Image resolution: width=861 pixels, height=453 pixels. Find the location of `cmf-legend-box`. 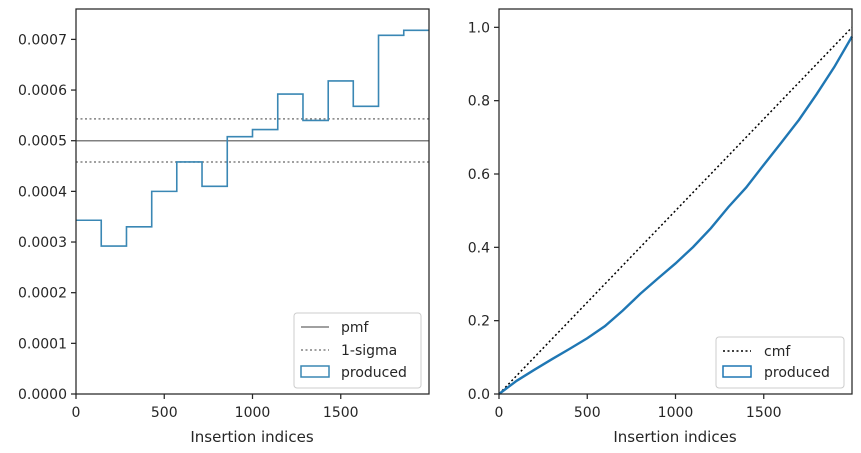

cmf-legend-box is located at coordinates (780, 362).